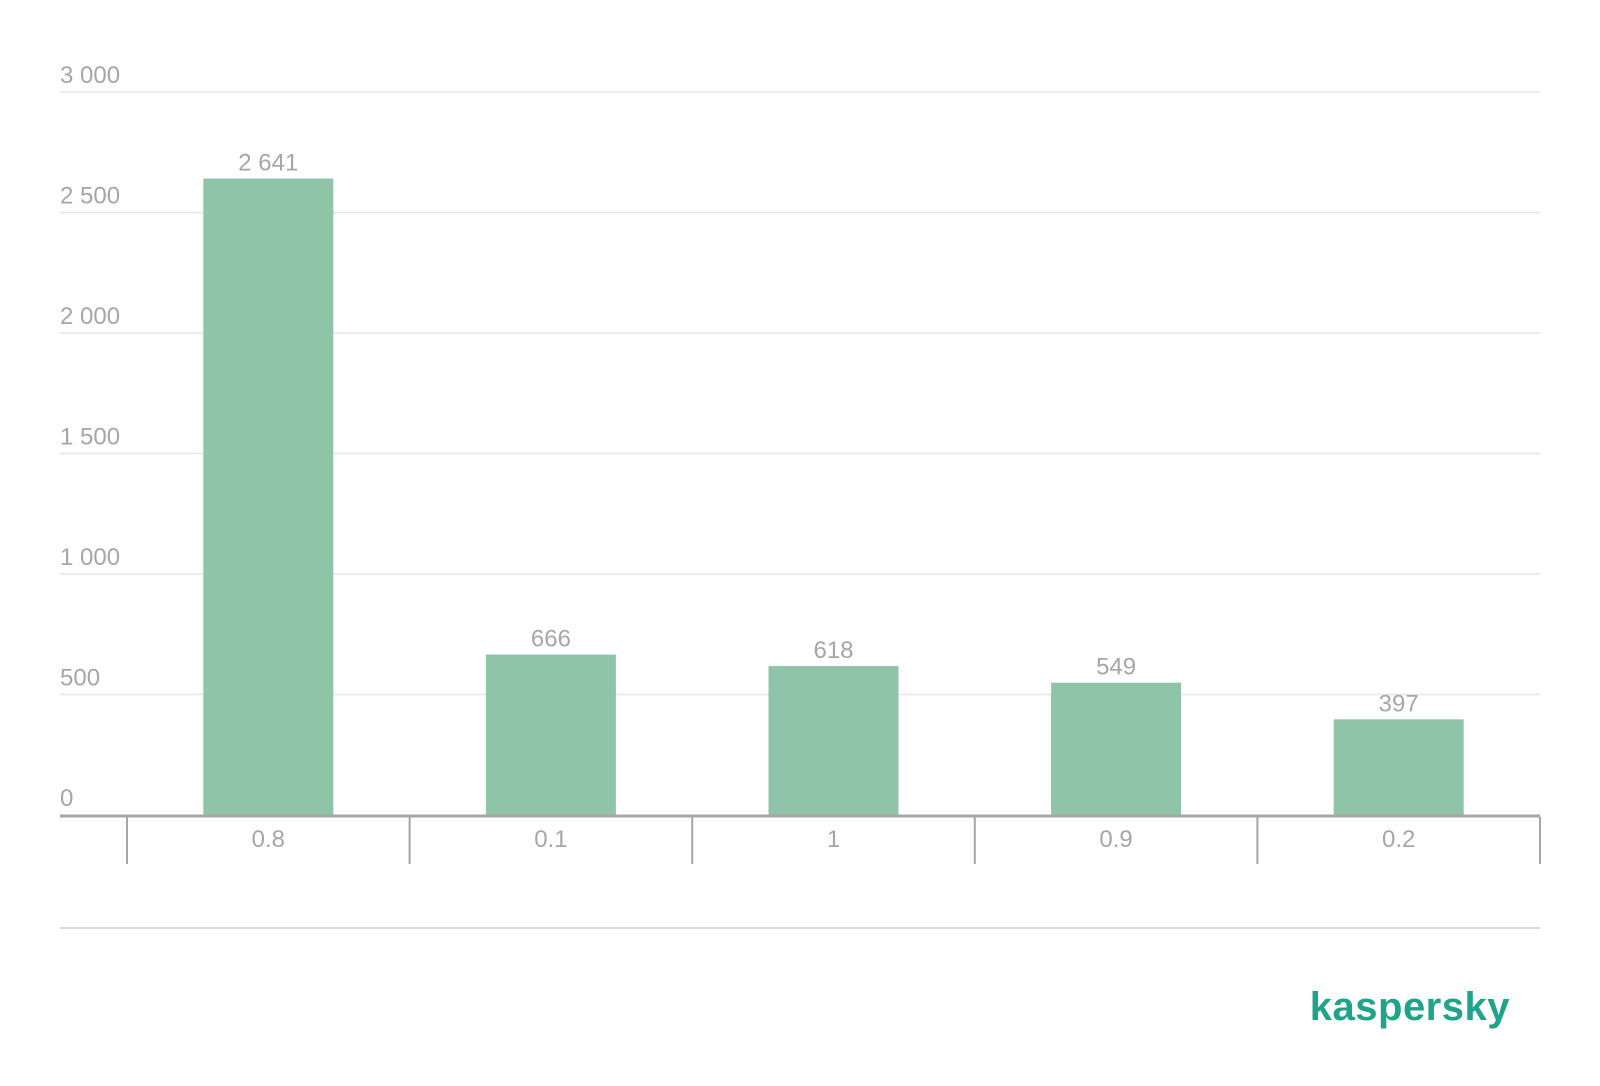 The width and height of the screenshot is (1600, 1086). Describe the element at coordinates (551, 638) in the screenshot. I see `data-label: 666` at that location.